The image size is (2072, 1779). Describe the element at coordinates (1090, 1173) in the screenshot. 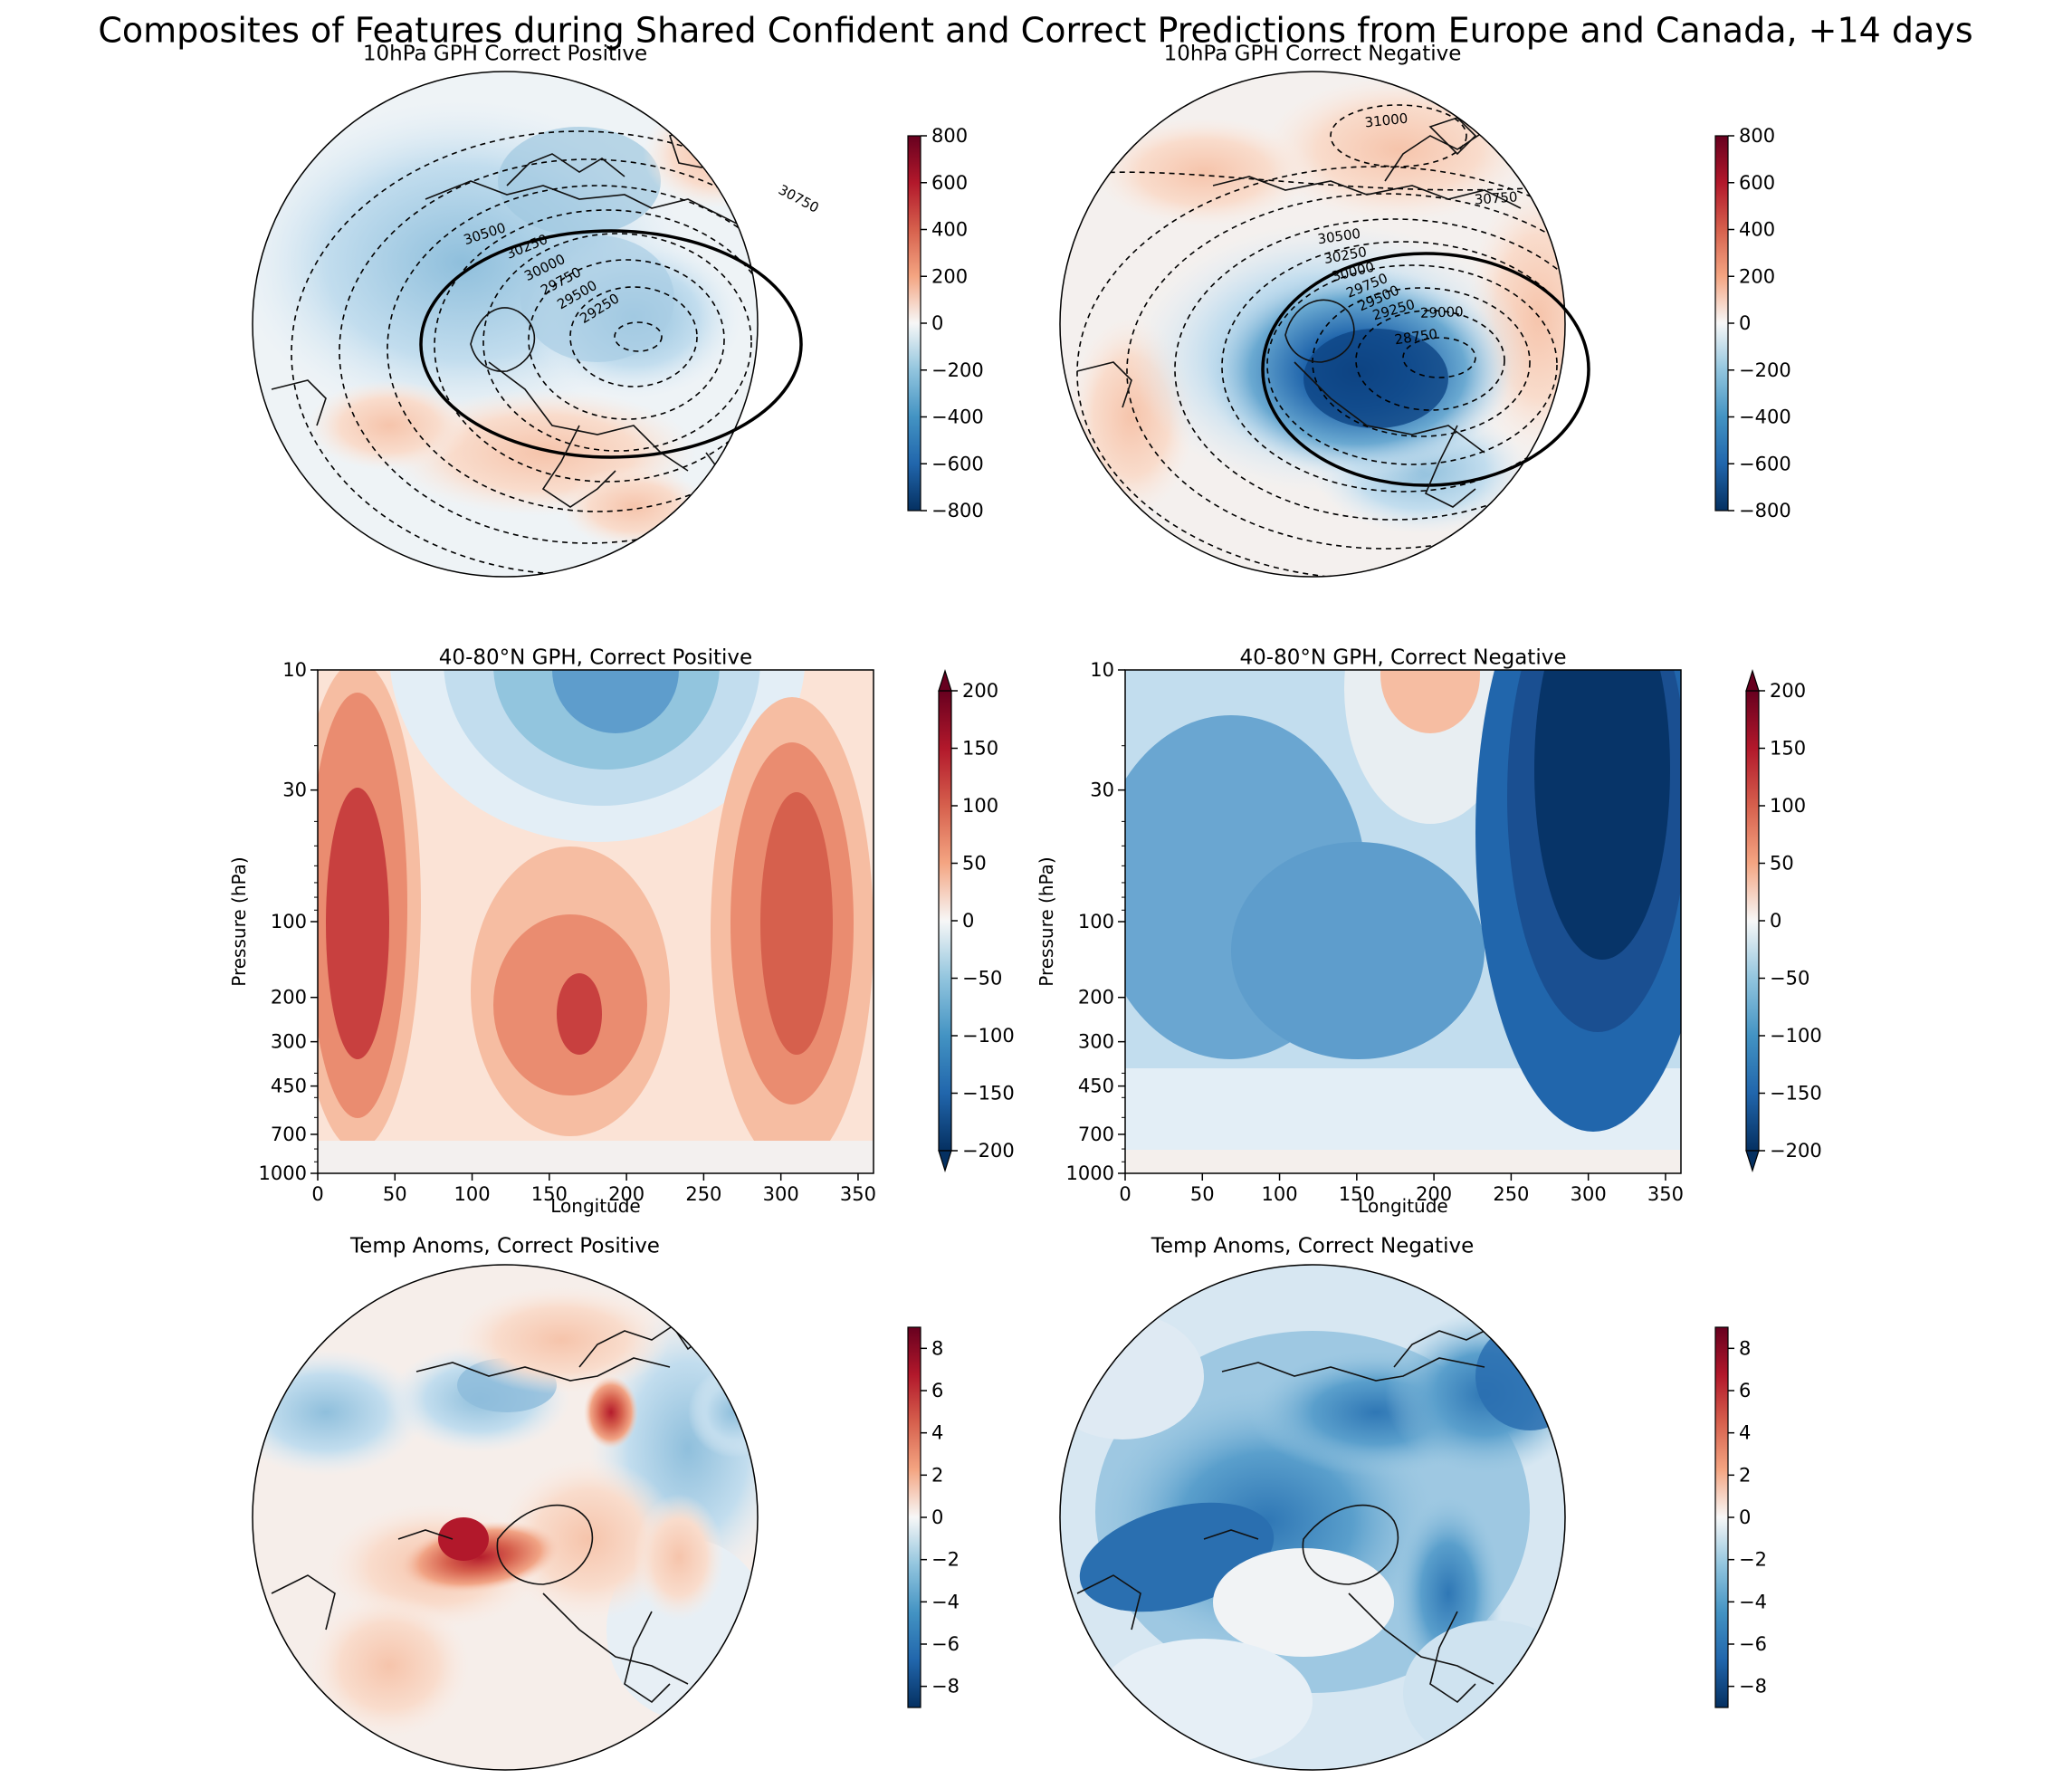

I see `y-tick-label: 1000` at that location.